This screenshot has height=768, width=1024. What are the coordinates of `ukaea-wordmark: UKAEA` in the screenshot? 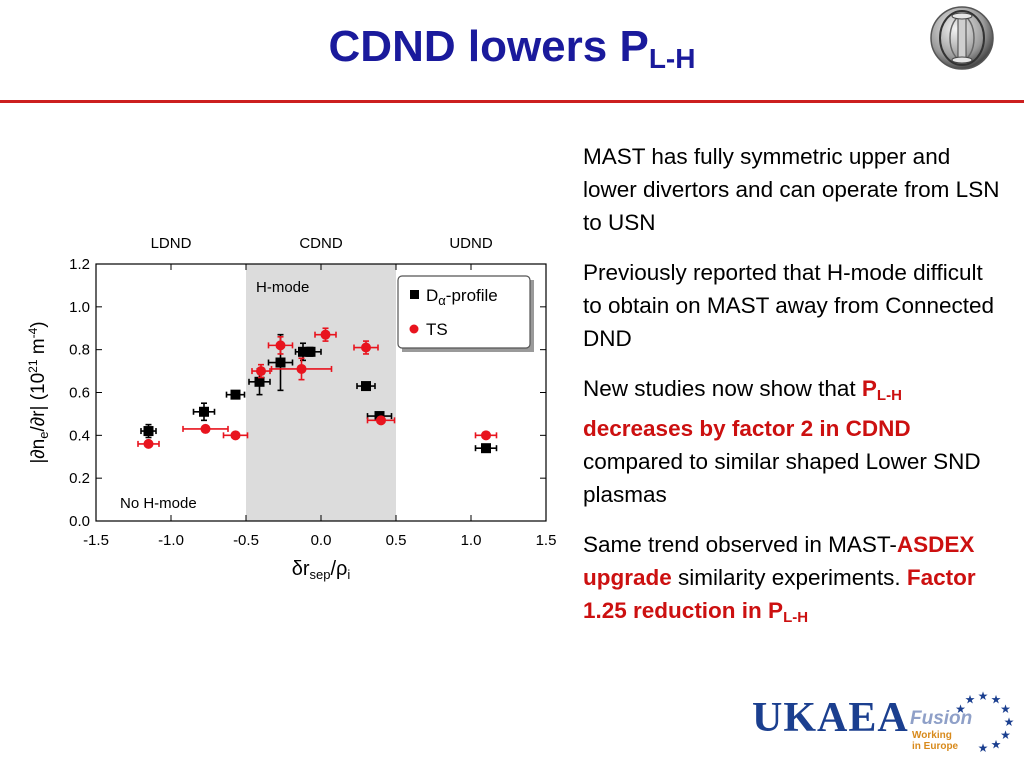 It's located at (830, 718).